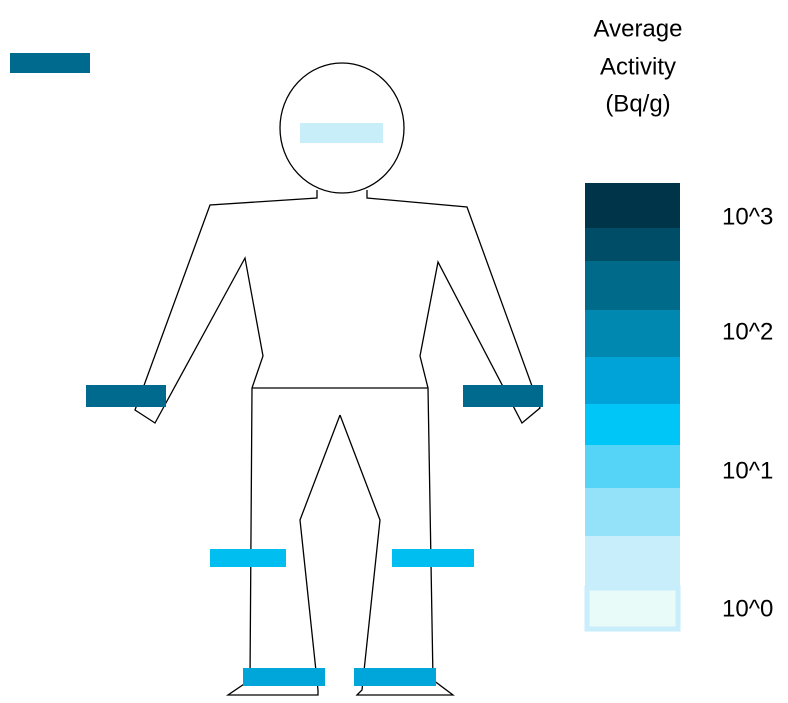 The width and height of the screenshot is (788, 703). I want to click on legend-title: Average, so click(638, 28).